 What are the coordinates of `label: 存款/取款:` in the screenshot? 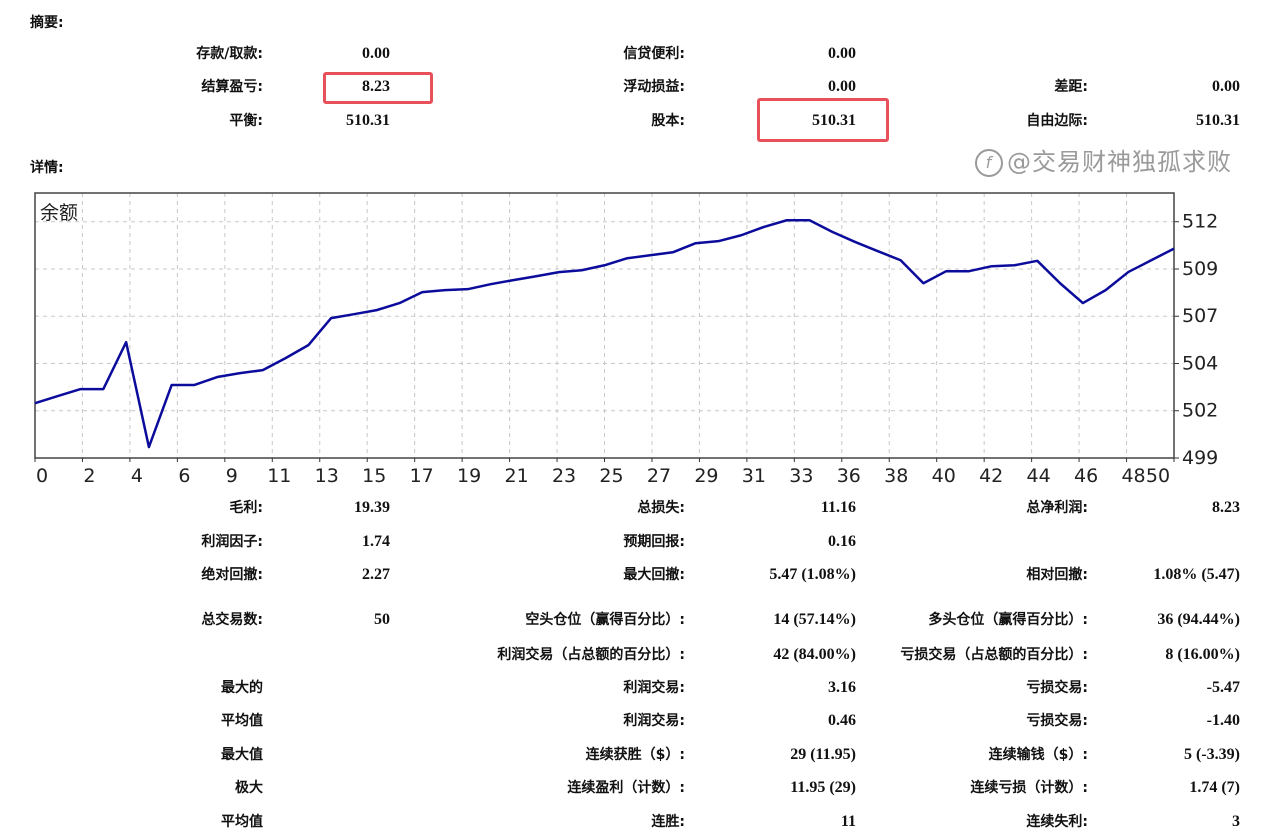 It's located at (229, 54).